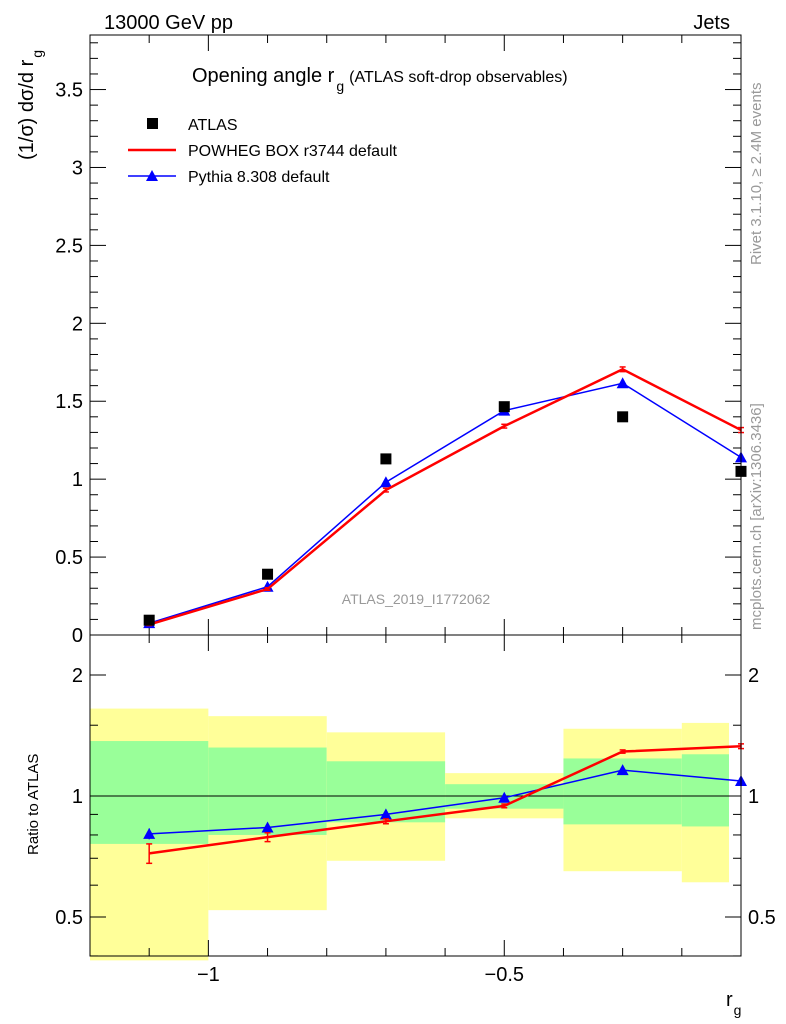 The height and width of the screenshot is (1024, 786). I want to click on main-ytick-label: 1.5, so click(69, 402).